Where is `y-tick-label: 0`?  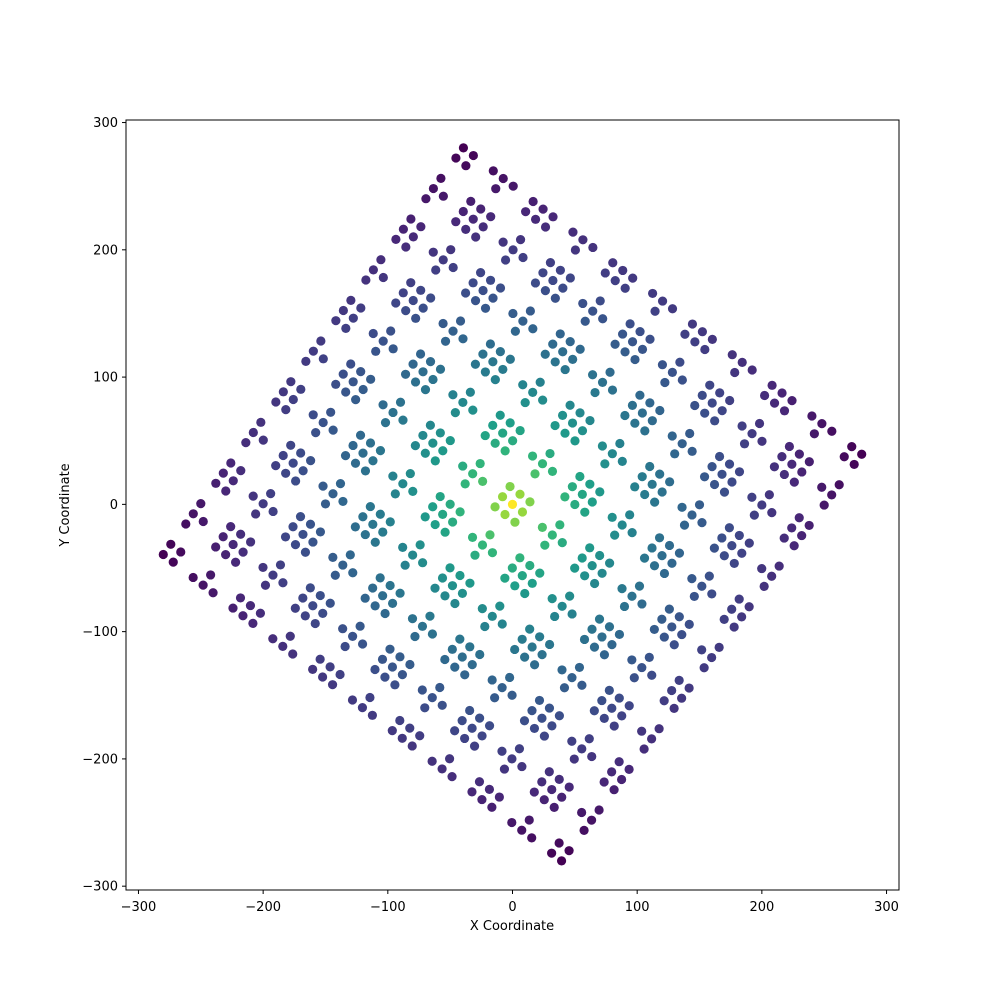 y-tick-label: 0 is located at coordinates (114, 505).